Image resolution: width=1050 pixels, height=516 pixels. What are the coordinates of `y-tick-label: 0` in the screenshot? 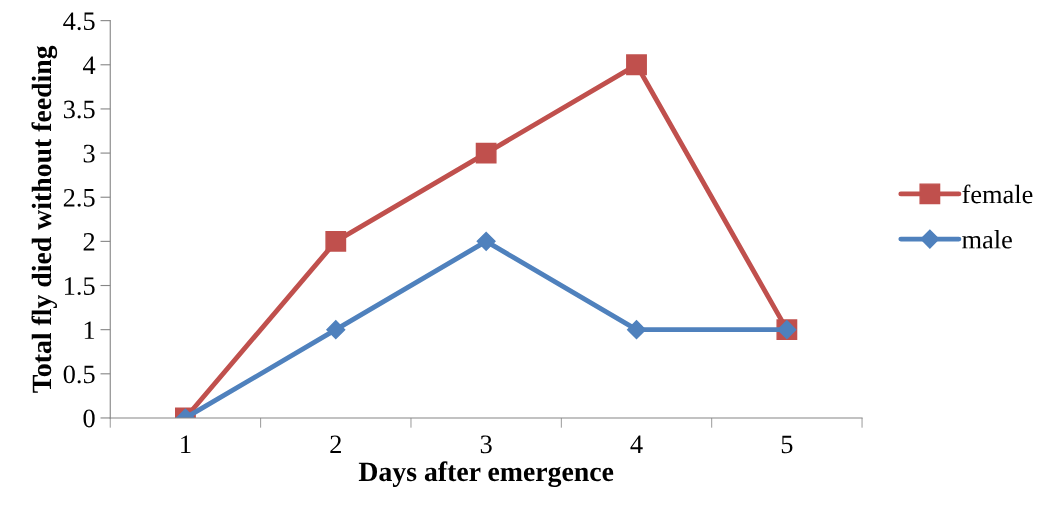 It's located at (89, 418).